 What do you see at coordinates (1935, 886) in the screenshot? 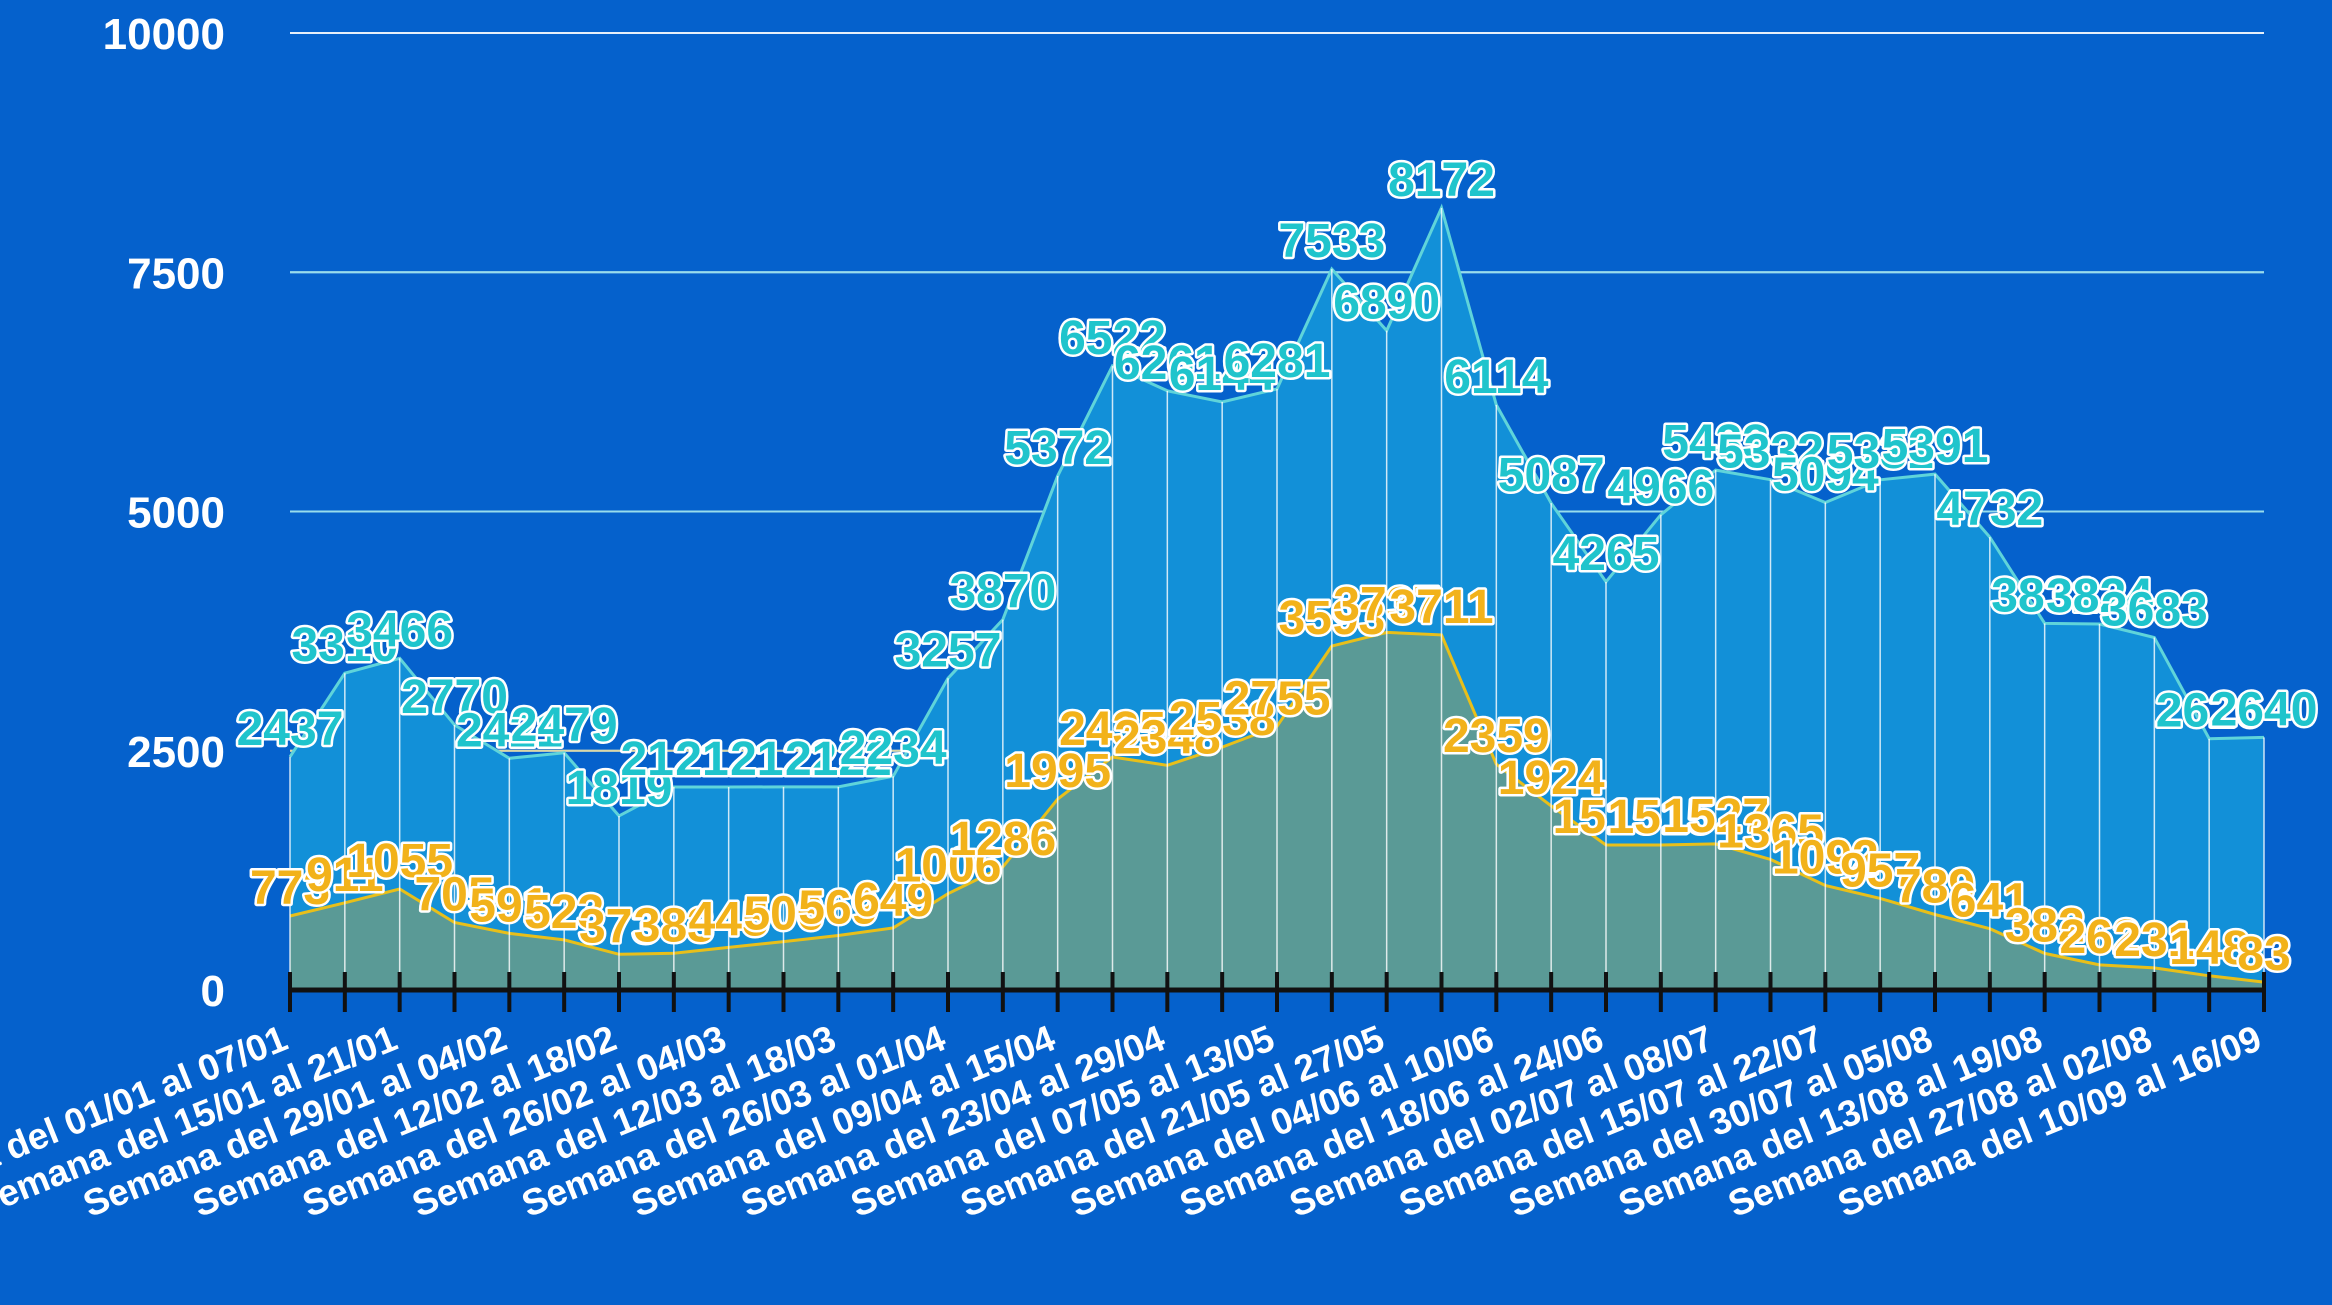
I see `series-2-data-label: 789` at bounding box center [1935, 886].